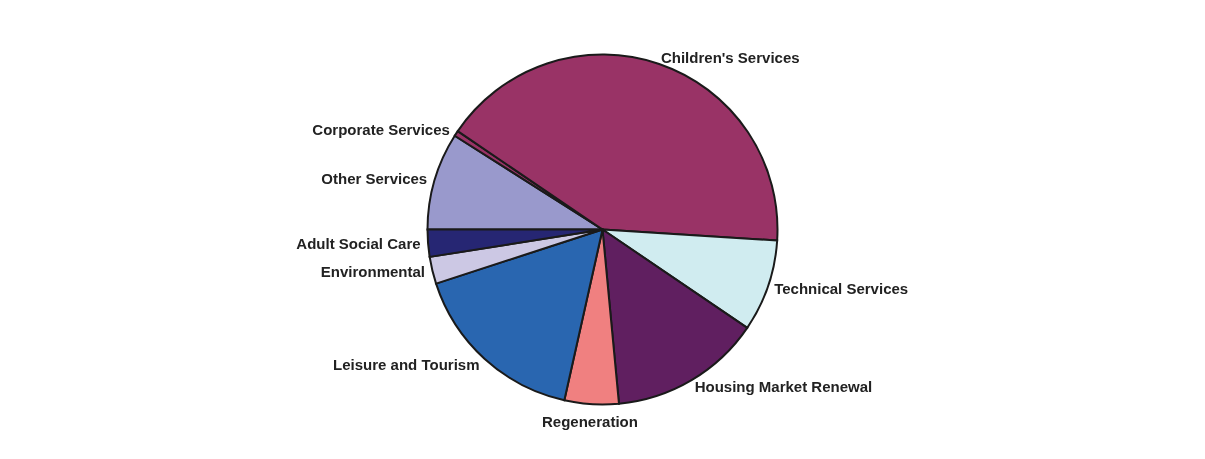 Image resolution: width=1205 pixels, height=459 pixels. I want to click on slice-label: Children's Services, so click(730, 57).